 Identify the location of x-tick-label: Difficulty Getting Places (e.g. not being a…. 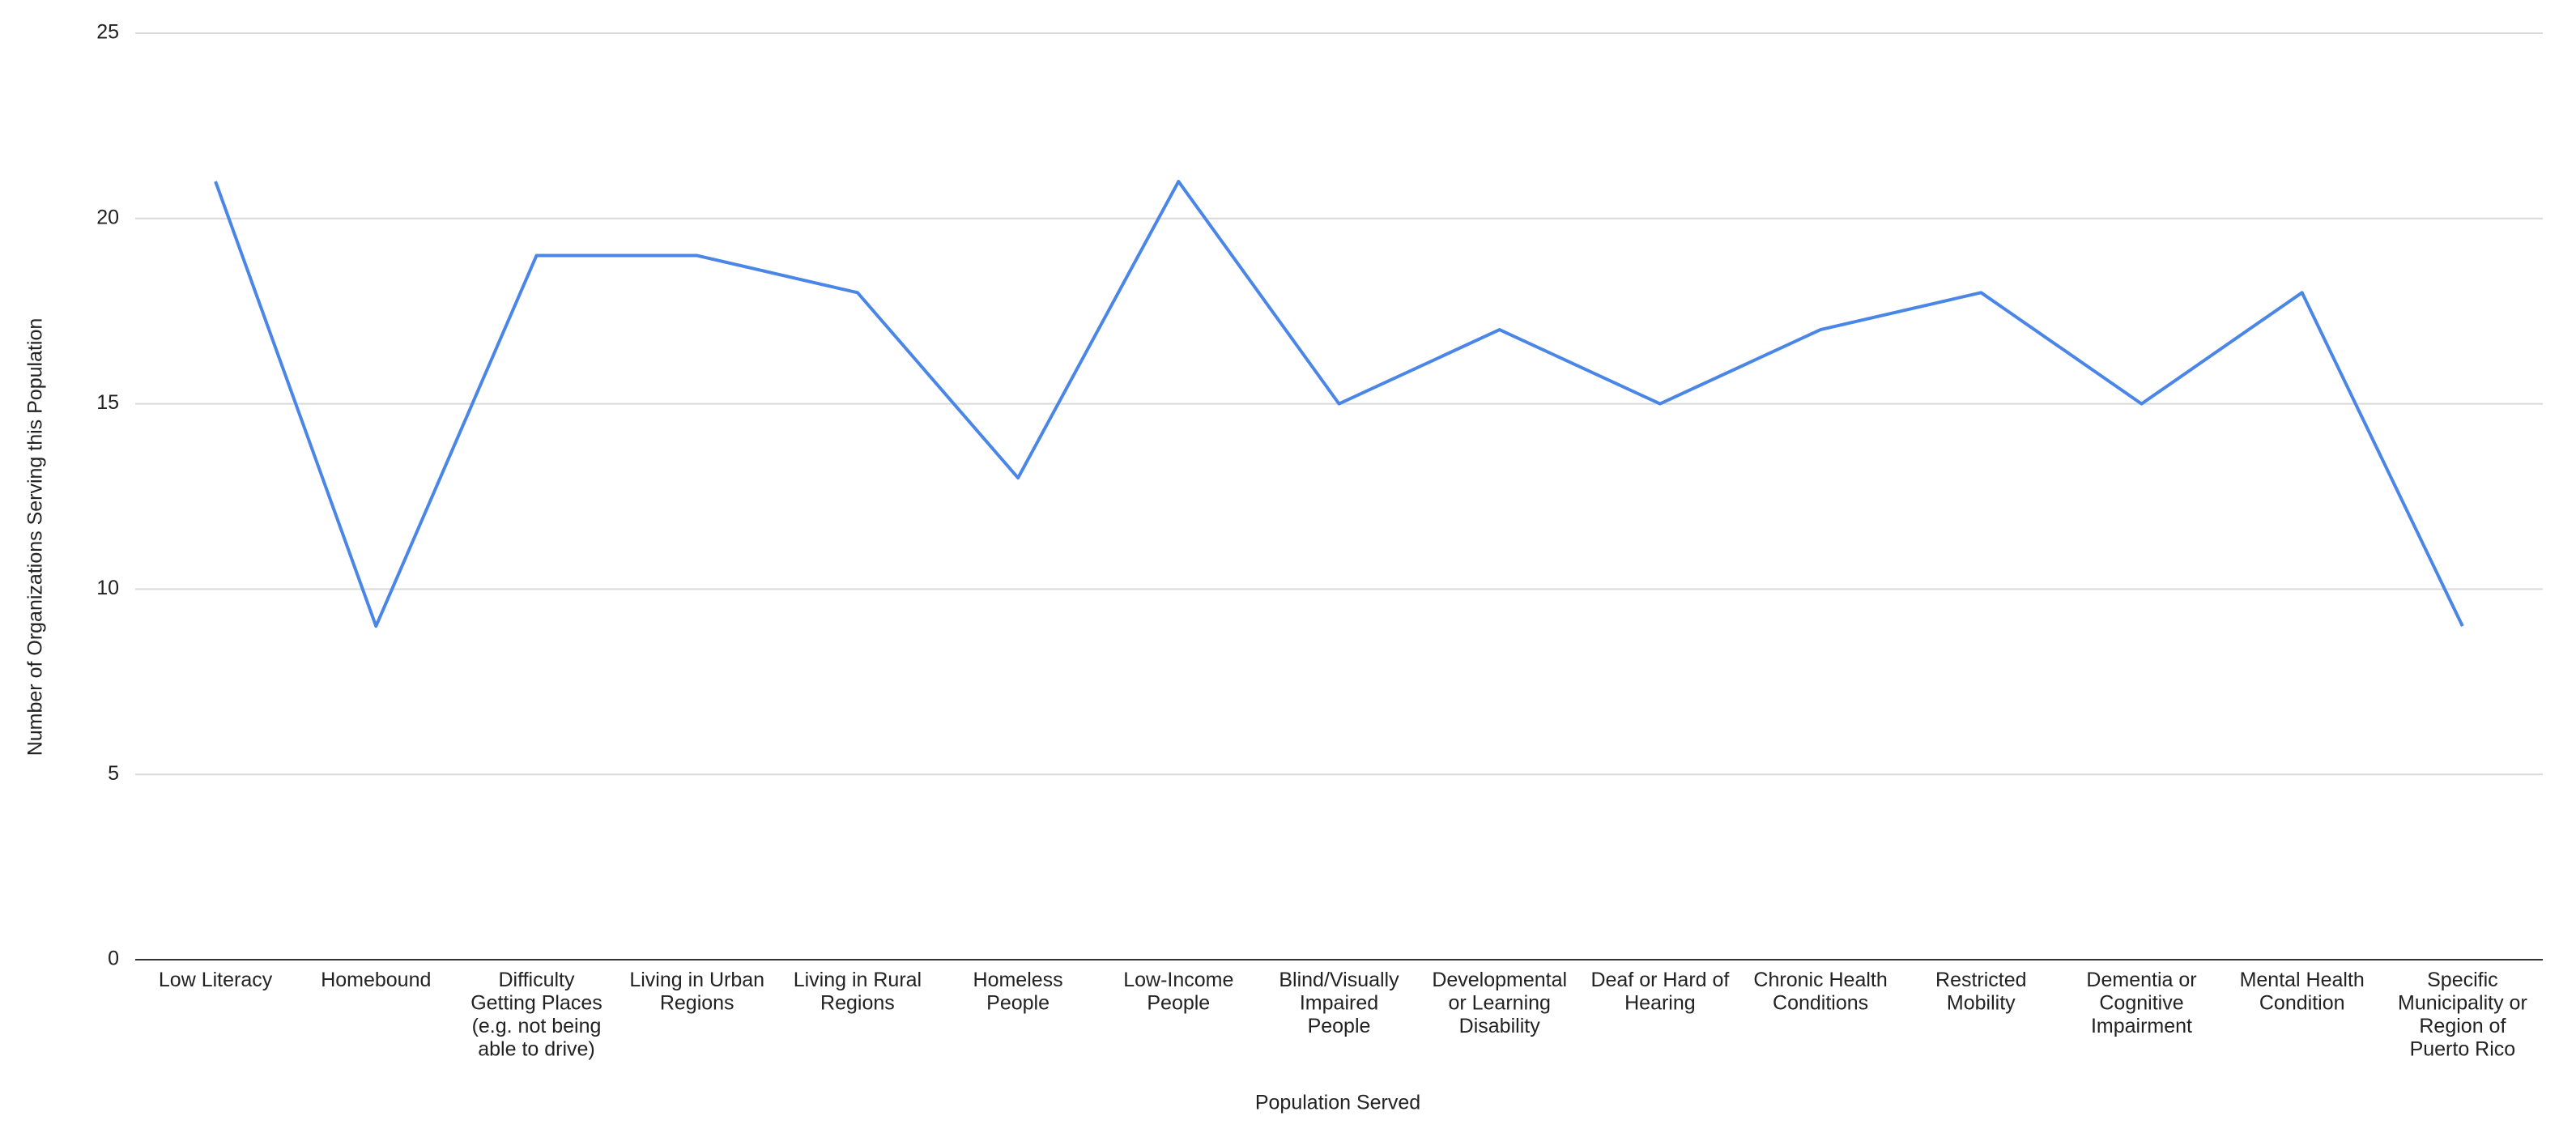
(536, 1015).